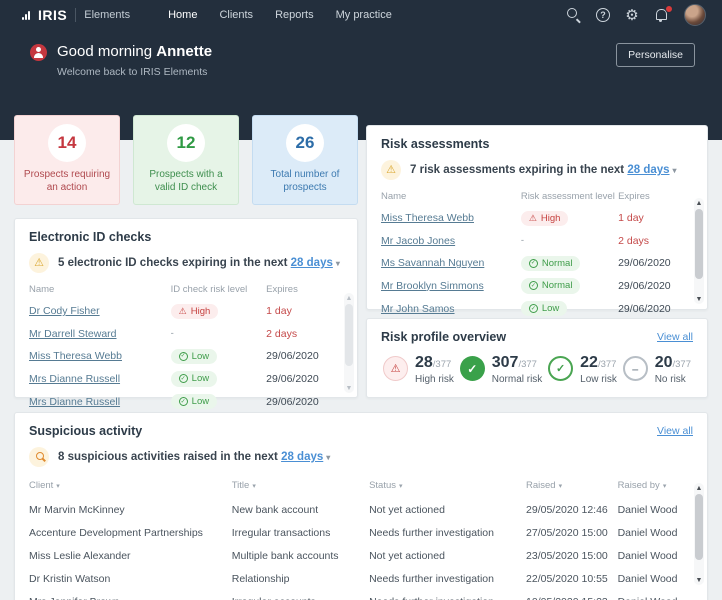 This screenshot has height=600, width=722. What do you see at coordinates (582, 369) in the screenshot?
I see `risk-profile-low: ✓ 22/377 Low risk` at bounding box center [582, 369].